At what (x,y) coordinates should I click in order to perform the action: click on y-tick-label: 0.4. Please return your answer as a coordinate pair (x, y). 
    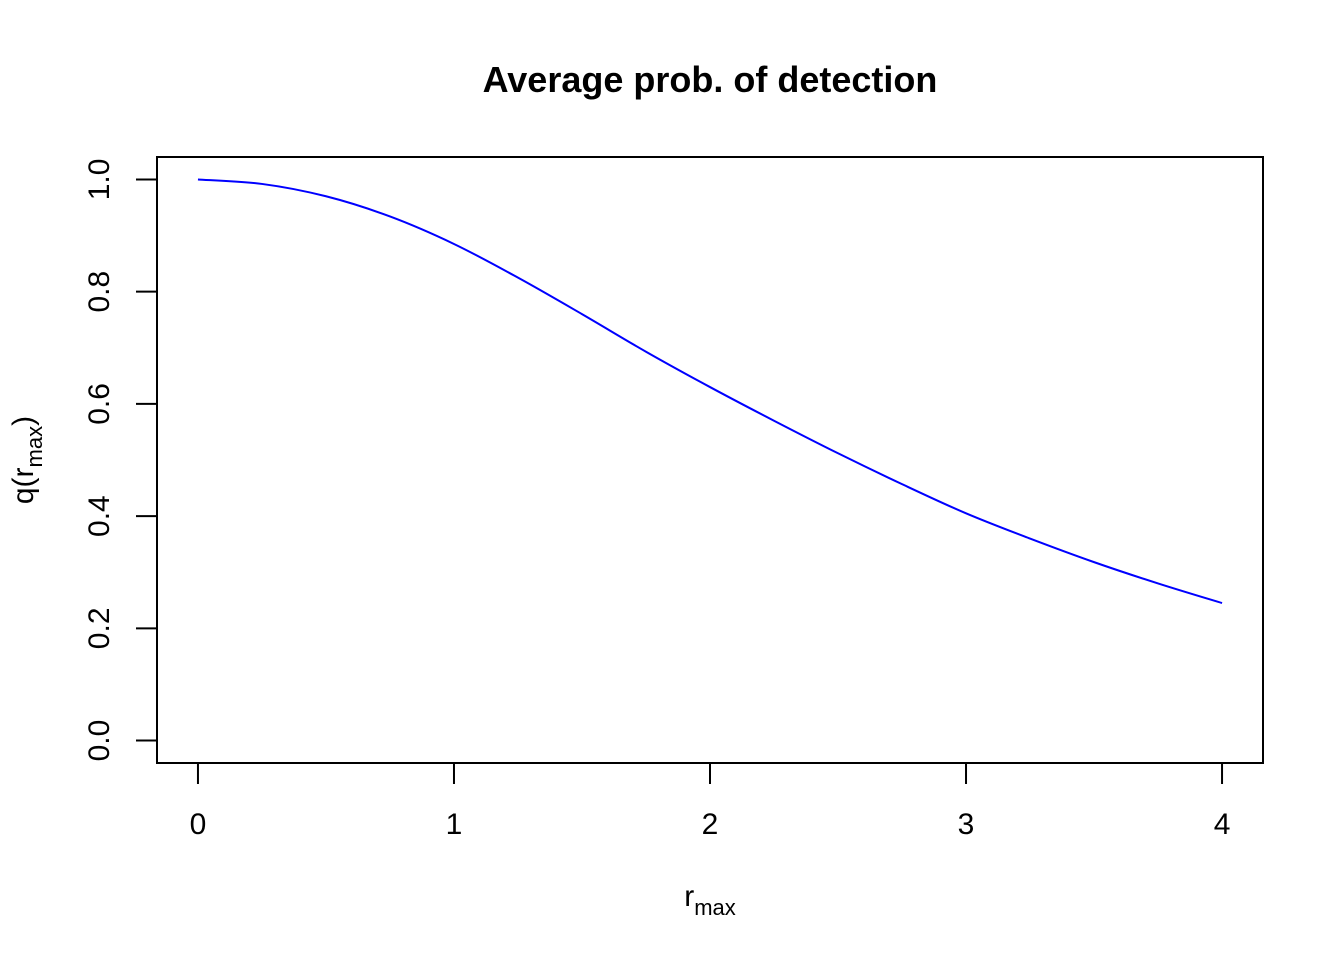
    Looking at the image, I should click on (99, 516).